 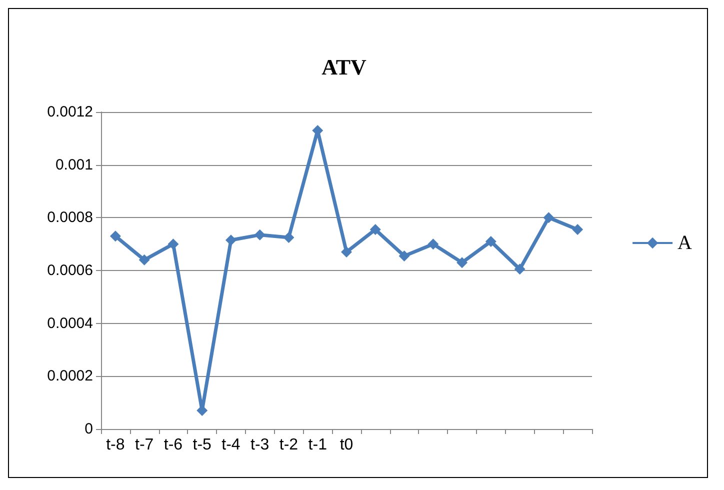 I want to click on x-tick-label: t-8, so click(x=115, y=445).